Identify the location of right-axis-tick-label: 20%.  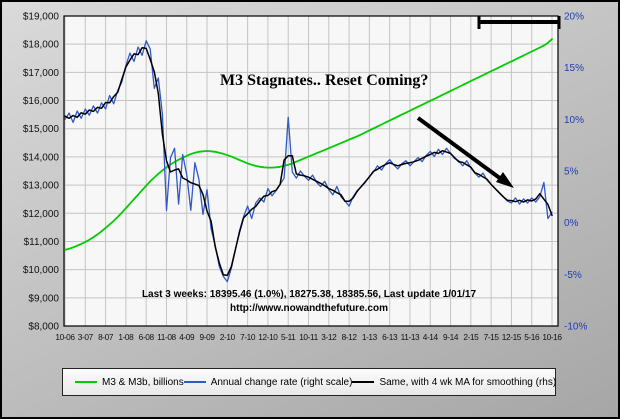
(574, 17).